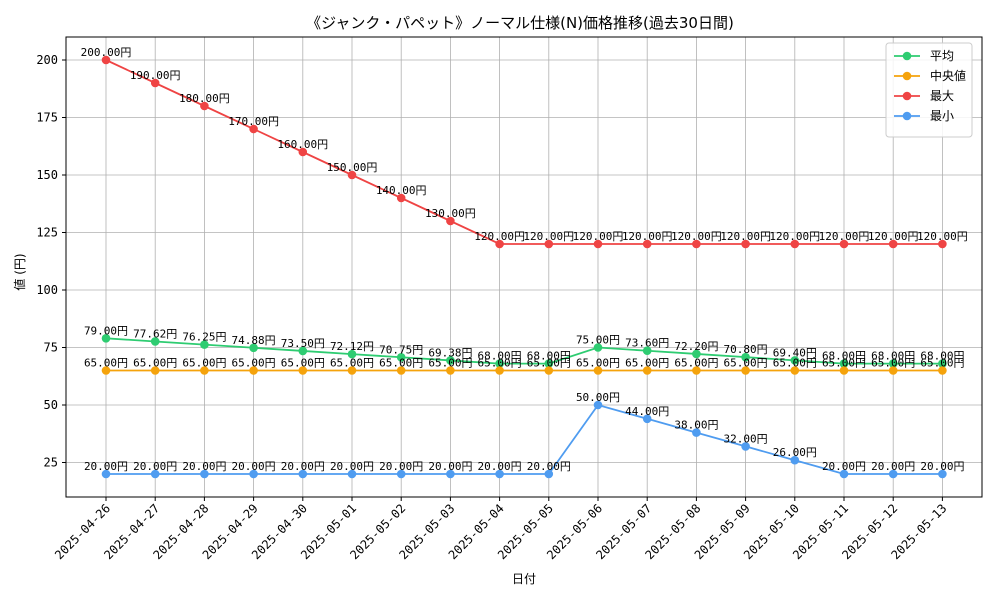  What do you see at coordinates (254, 340) in the screenshot?
I see `data-label: 74.88円` at bounding box center [254, 340].